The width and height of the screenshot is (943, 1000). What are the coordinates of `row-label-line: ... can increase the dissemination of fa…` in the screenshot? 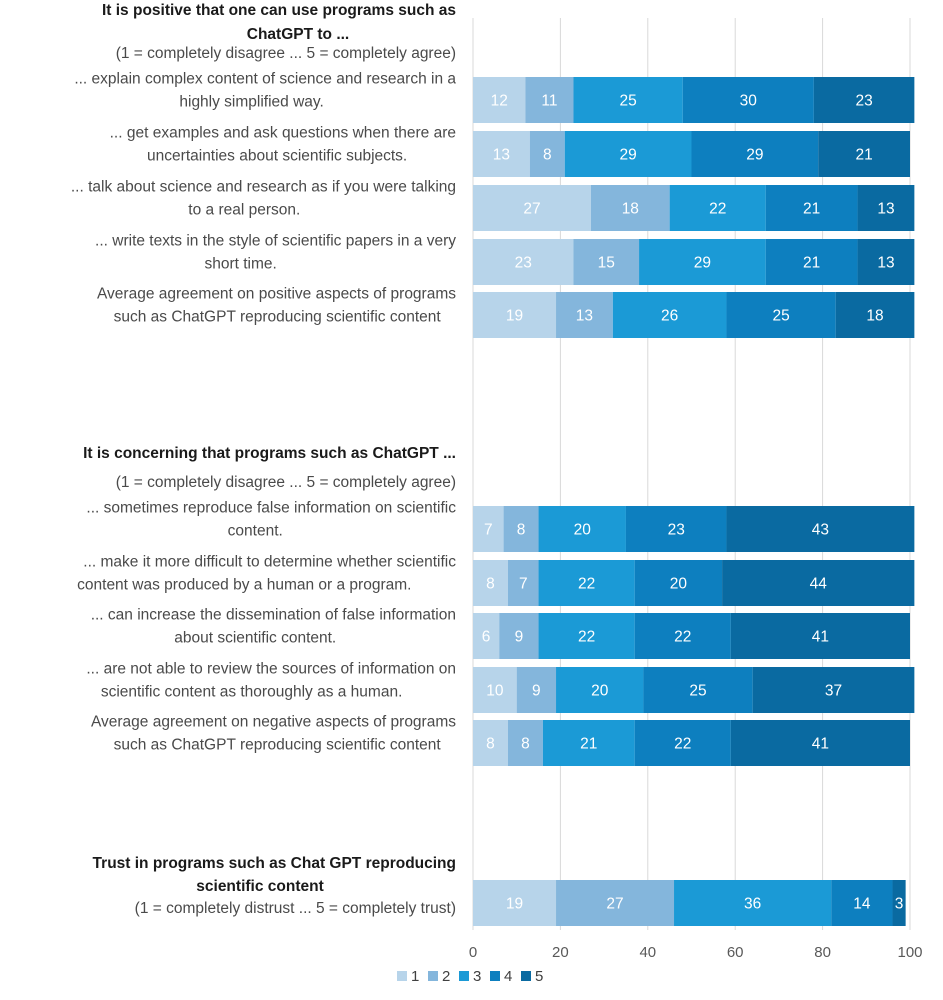 It's located at (273, 615).